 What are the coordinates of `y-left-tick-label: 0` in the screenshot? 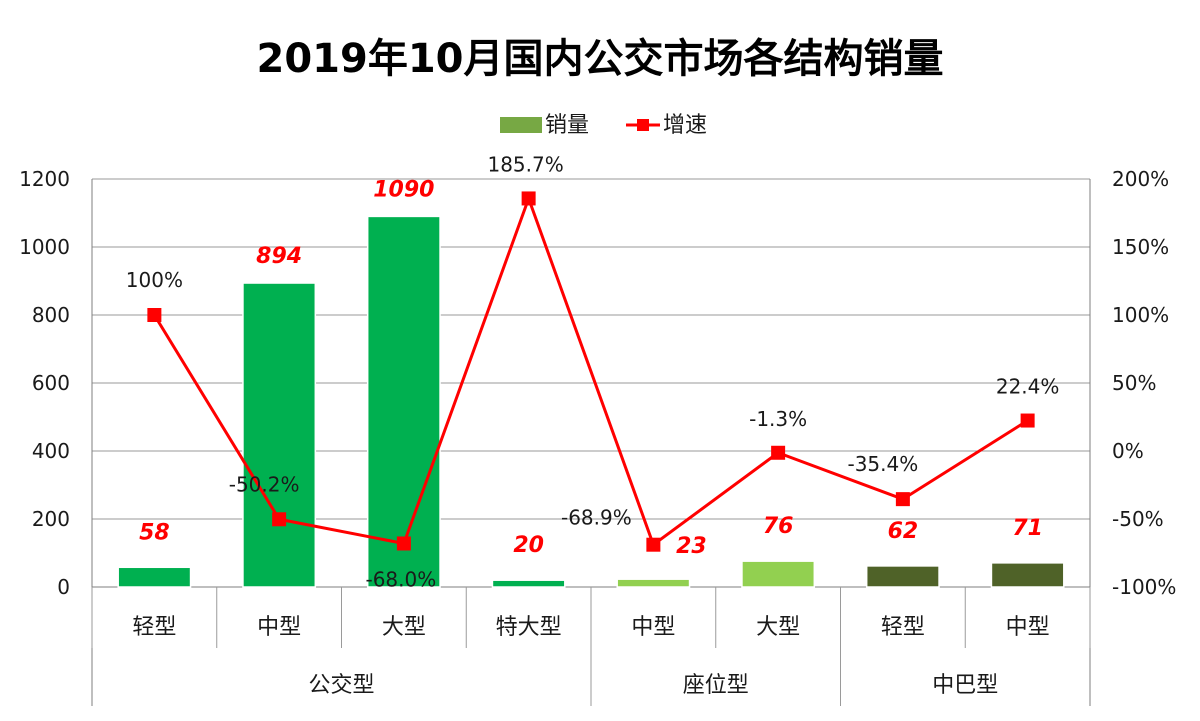 It's located at (63, 587).